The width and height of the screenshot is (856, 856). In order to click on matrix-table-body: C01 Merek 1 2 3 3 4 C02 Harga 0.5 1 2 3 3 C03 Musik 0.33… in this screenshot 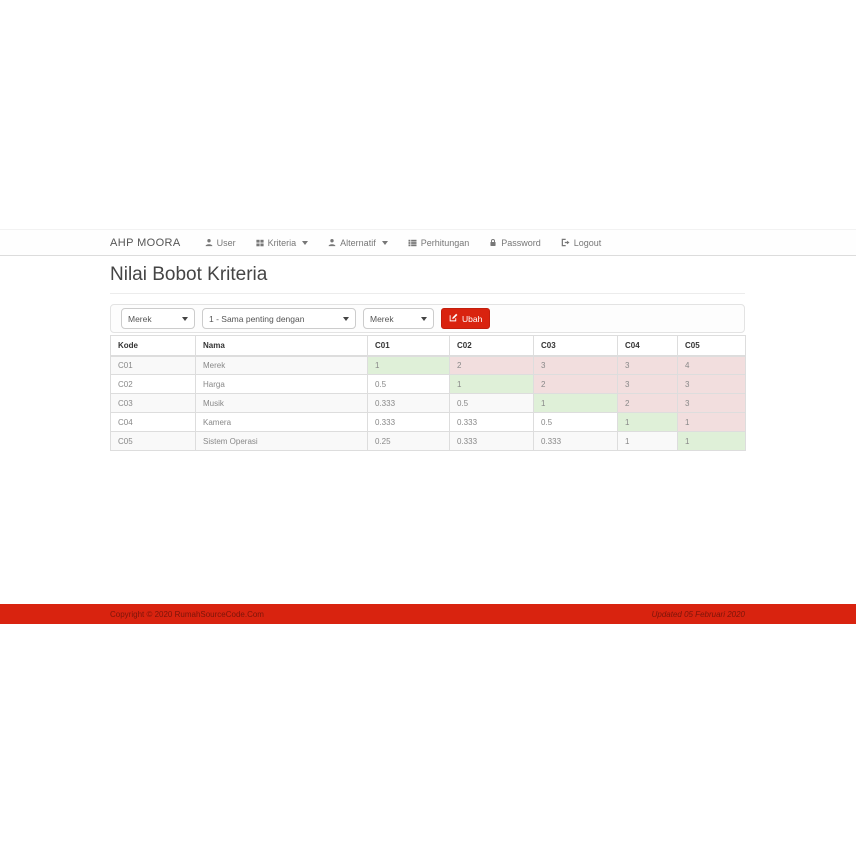, I will do `click(428, 403)`.